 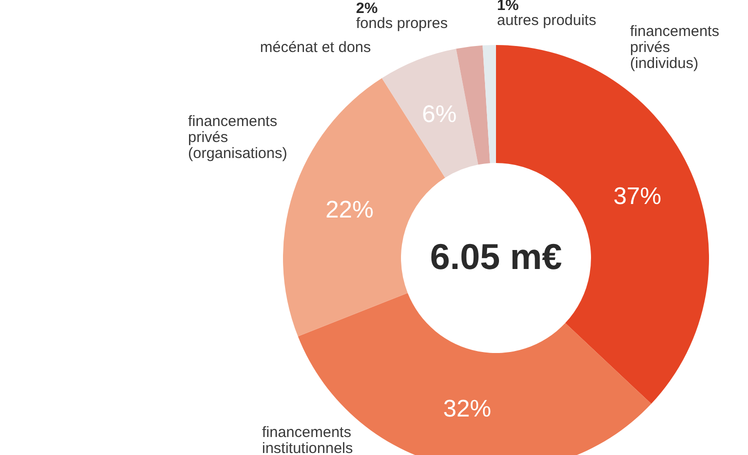 I want to click on text: 6.05 m€, so click(x=496, y=256).